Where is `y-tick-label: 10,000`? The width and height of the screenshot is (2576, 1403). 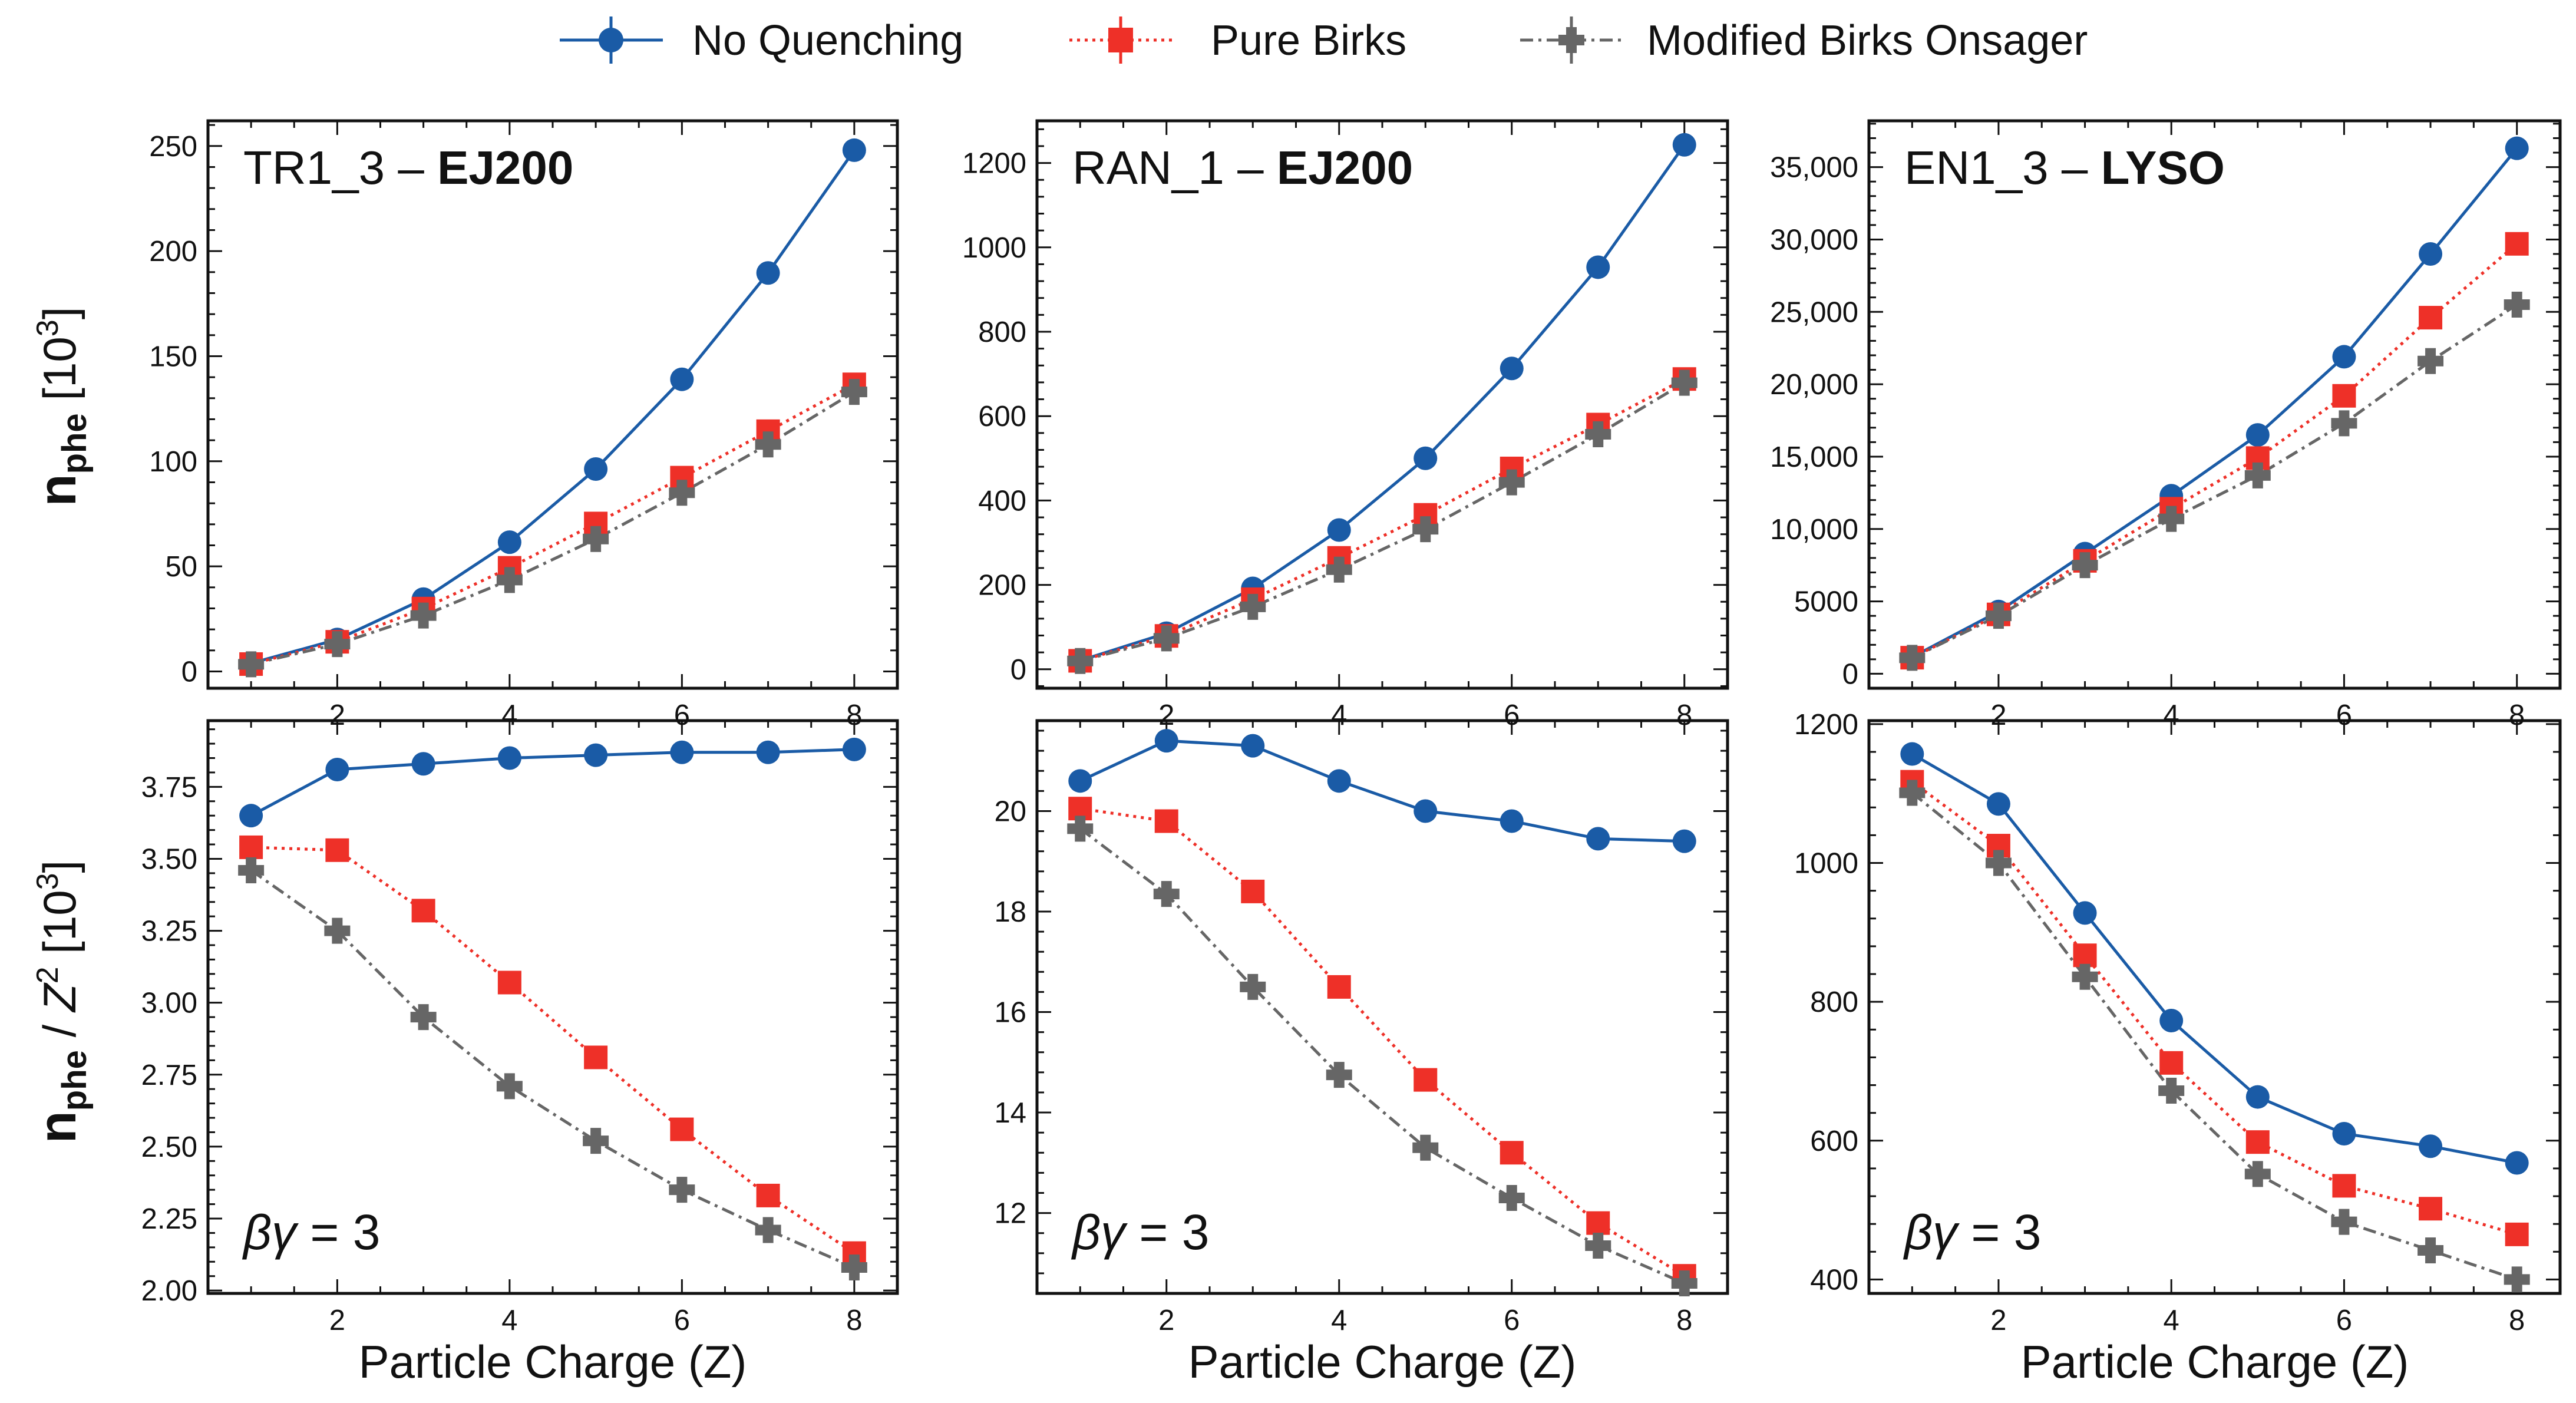 y-tick-label: 10,000 is located at coordinates (1814, 530).